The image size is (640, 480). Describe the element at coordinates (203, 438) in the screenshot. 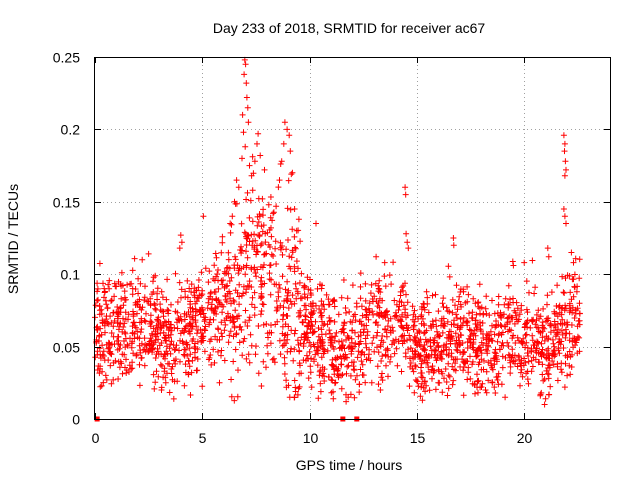

I see `x-tick-label: 5` at that location.